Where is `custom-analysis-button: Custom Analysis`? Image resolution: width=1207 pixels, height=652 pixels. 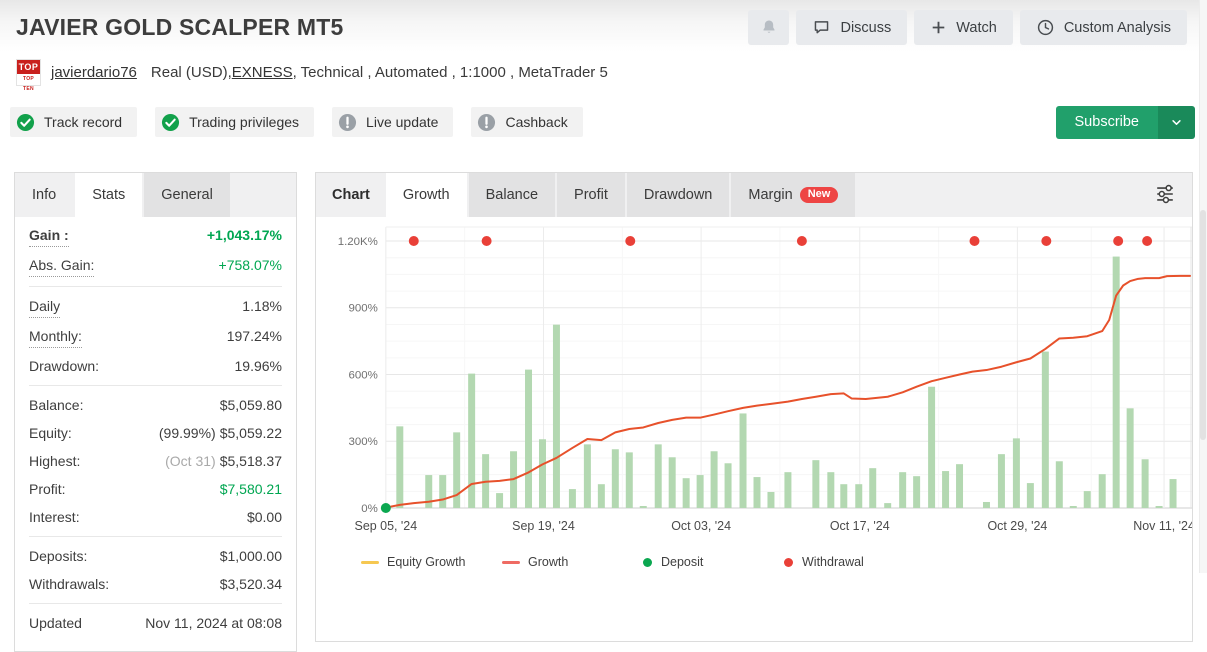 custom-analysis-button: Custom Analysis is located at coordinates (1103, 27).